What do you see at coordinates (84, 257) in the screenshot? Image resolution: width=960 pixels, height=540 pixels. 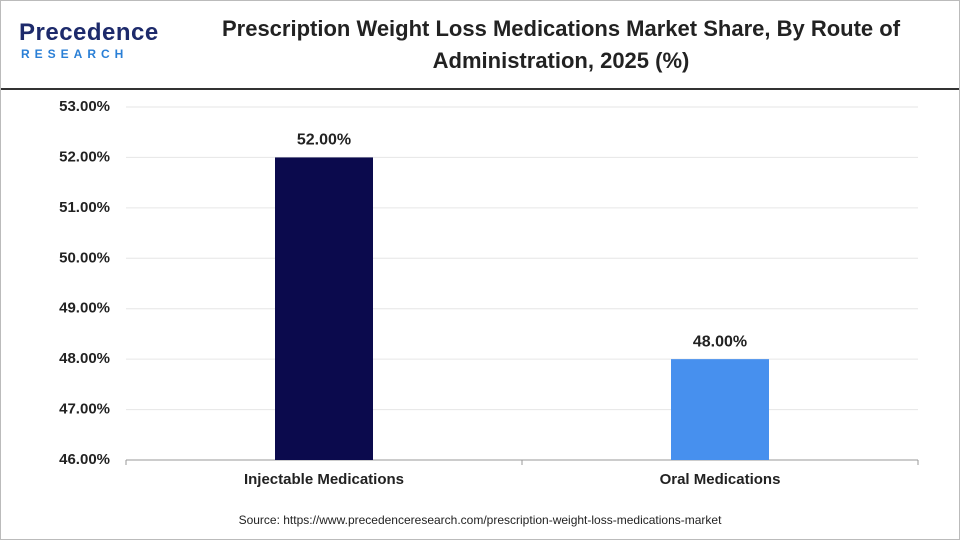 I see `y-tick-label: 50.00%` at bounding box center [84, 257].